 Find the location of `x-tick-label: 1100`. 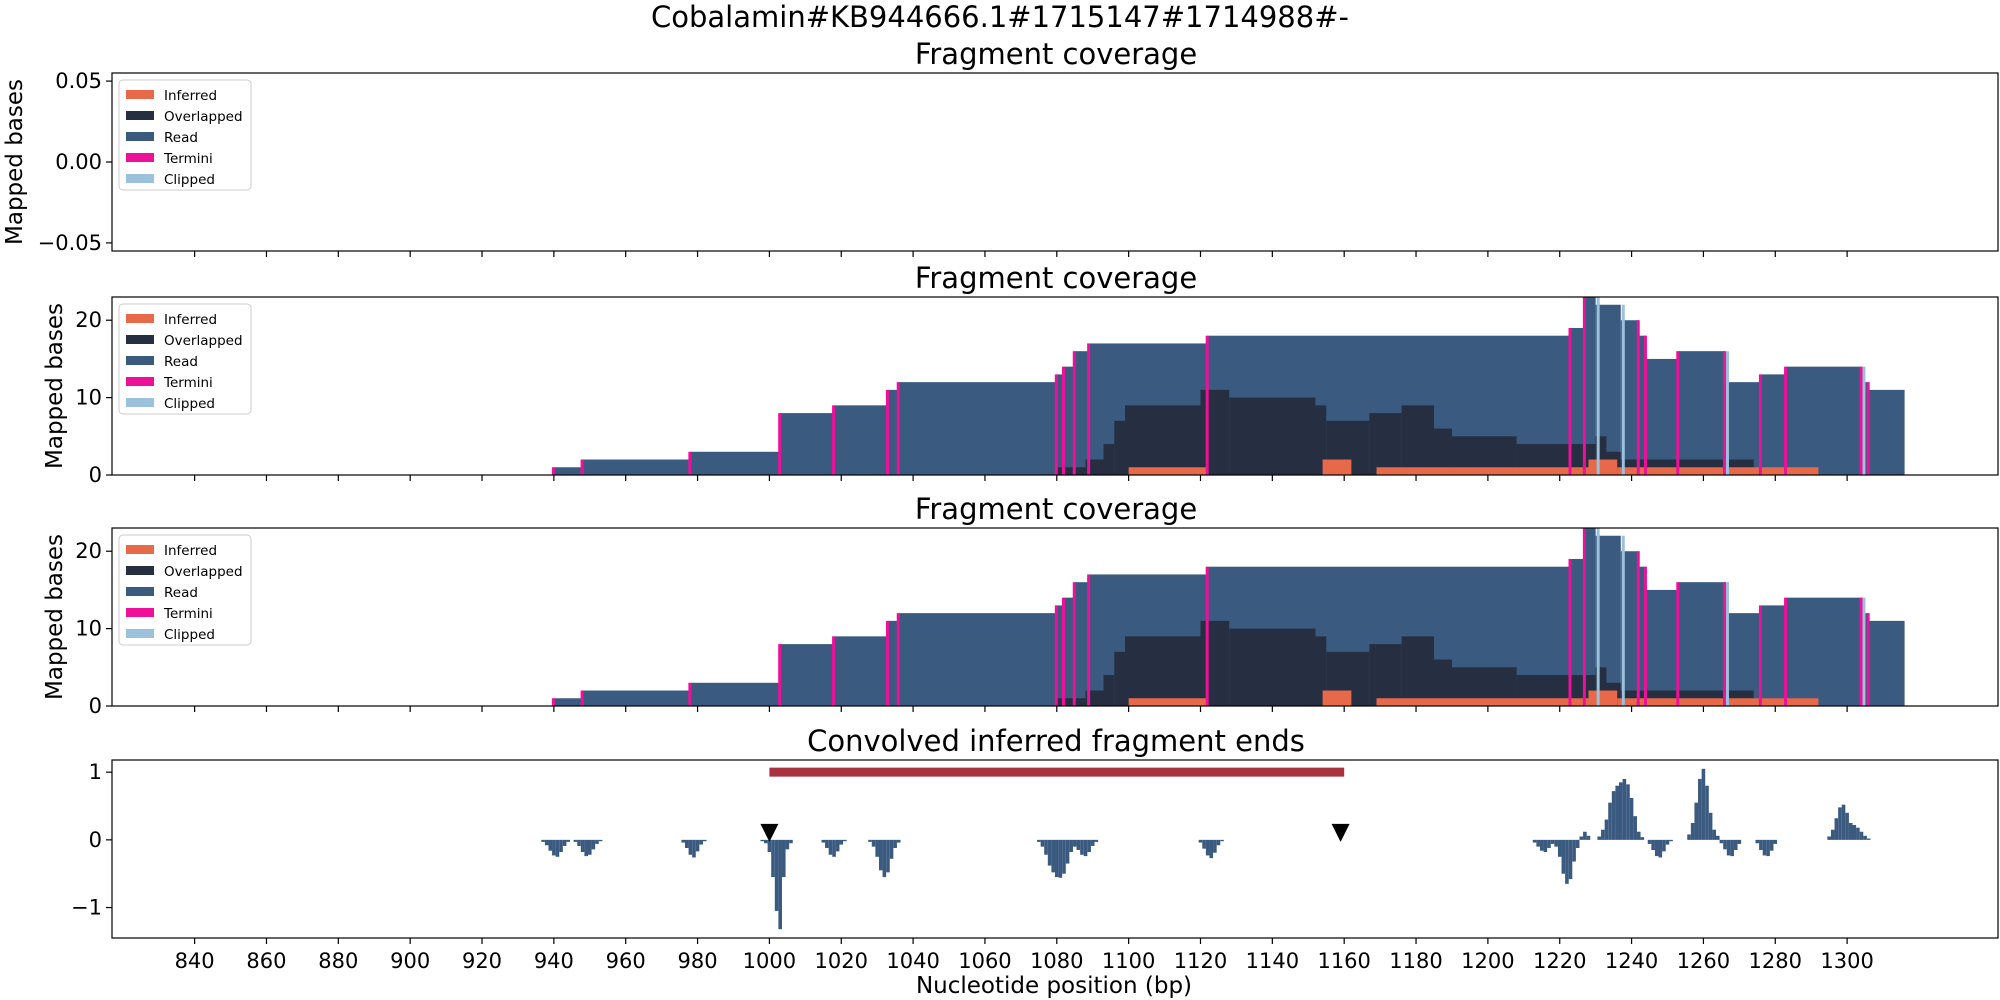

x-tick-label: 1100 is located at coordinates (1128, 961).